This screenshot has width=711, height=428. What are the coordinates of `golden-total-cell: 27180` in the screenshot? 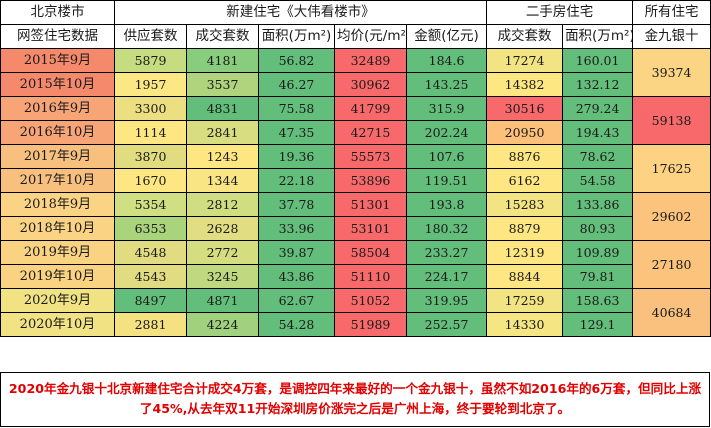 It's located at (671, 264).